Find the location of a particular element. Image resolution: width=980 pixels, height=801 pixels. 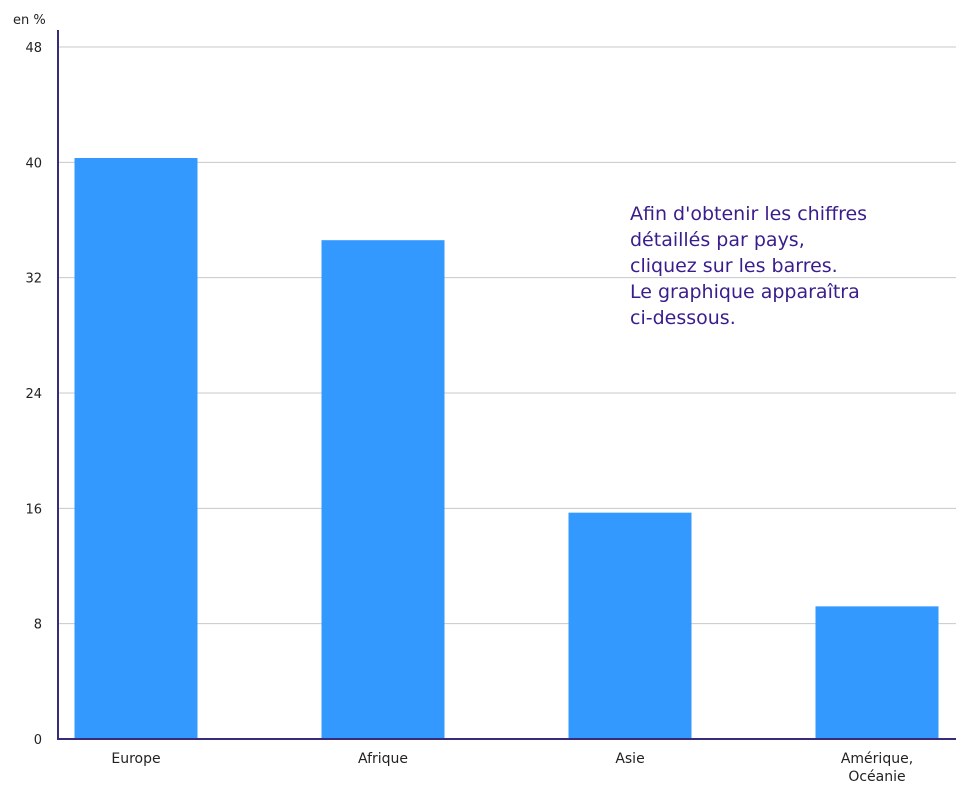

instruction-line: détaillés par pays, is located at coordinates (717, 240).